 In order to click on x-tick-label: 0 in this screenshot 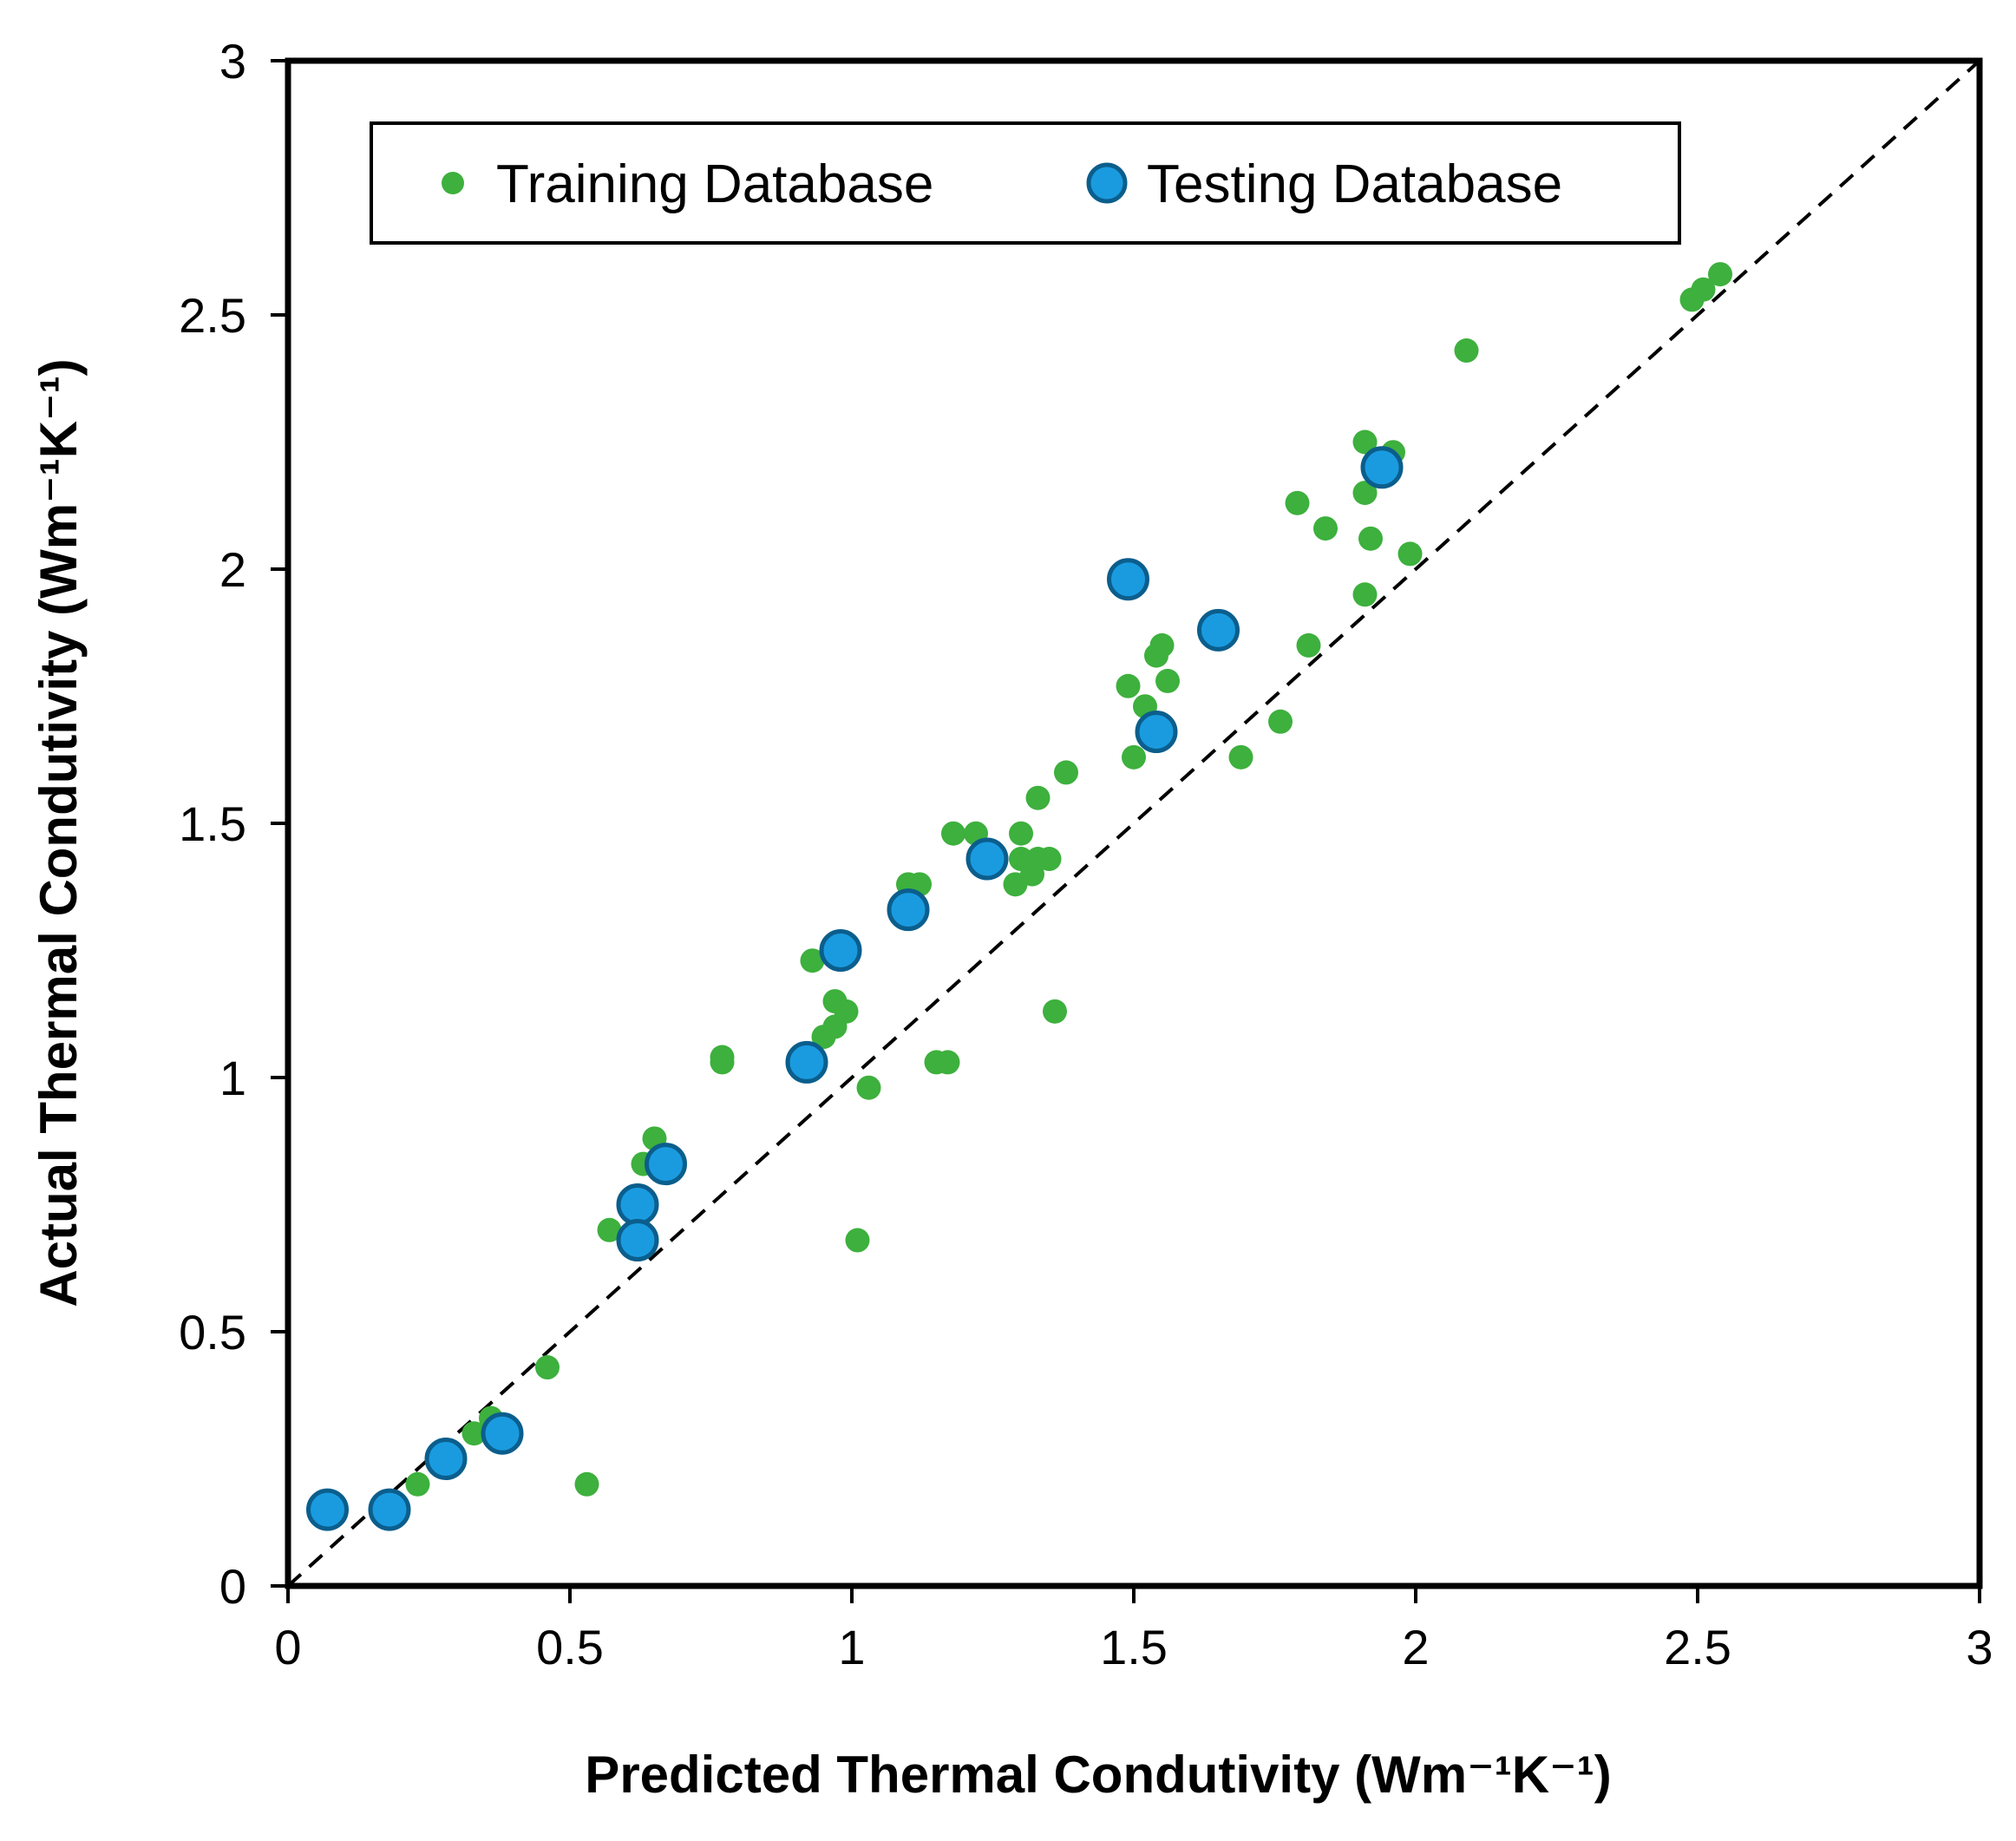, I will do `click(287, 1647)`.